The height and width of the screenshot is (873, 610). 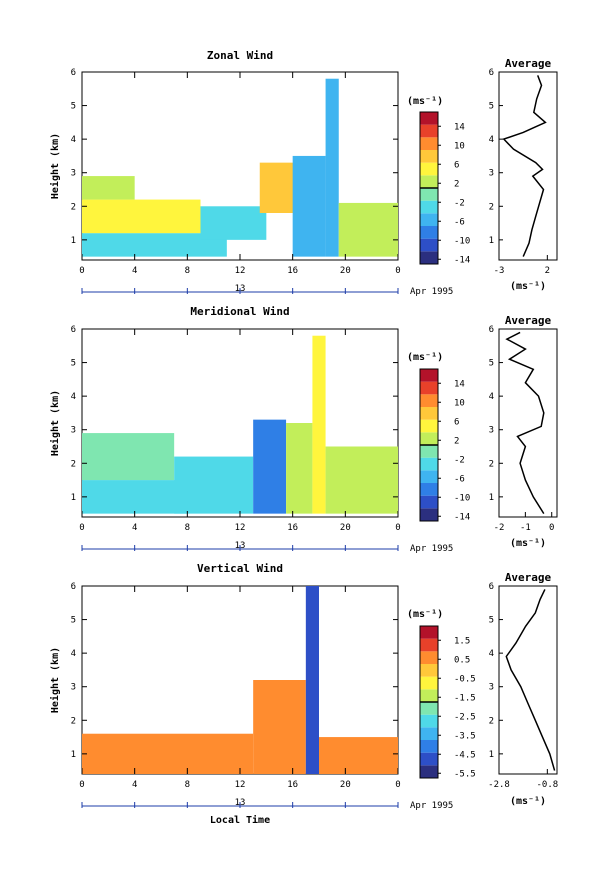 What do you see at coordinates (491, 688) in the screenshot?
I see `avg-y-tick-label-vertical-3: 3` at bounding box center [491, 688].